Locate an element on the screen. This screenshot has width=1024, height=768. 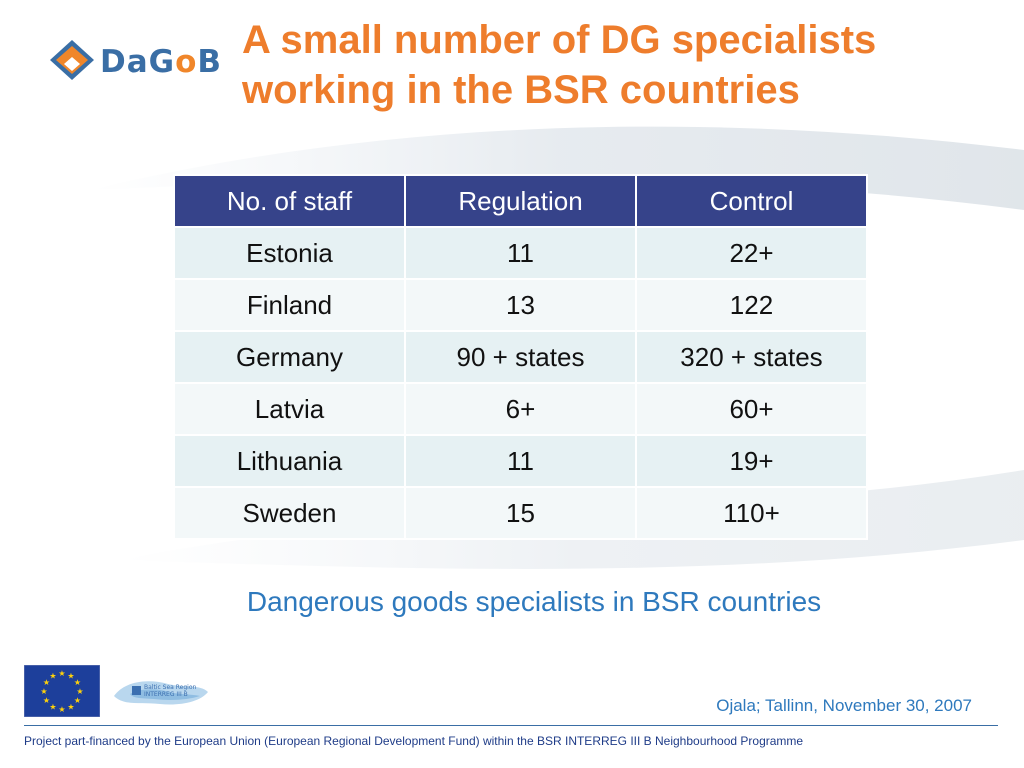
header-regulation: Regulation is located at coordinates (520, 201).